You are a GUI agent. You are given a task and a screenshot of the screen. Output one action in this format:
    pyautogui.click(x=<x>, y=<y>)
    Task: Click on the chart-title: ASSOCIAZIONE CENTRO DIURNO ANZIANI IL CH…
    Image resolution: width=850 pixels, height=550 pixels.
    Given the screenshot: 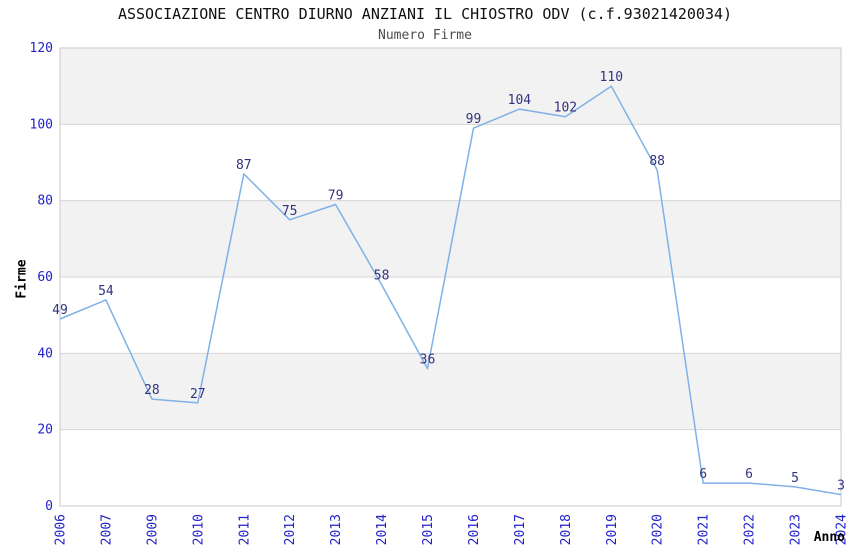 What is the action you would take?
    pyautogui.click(x=425, y=14)
    